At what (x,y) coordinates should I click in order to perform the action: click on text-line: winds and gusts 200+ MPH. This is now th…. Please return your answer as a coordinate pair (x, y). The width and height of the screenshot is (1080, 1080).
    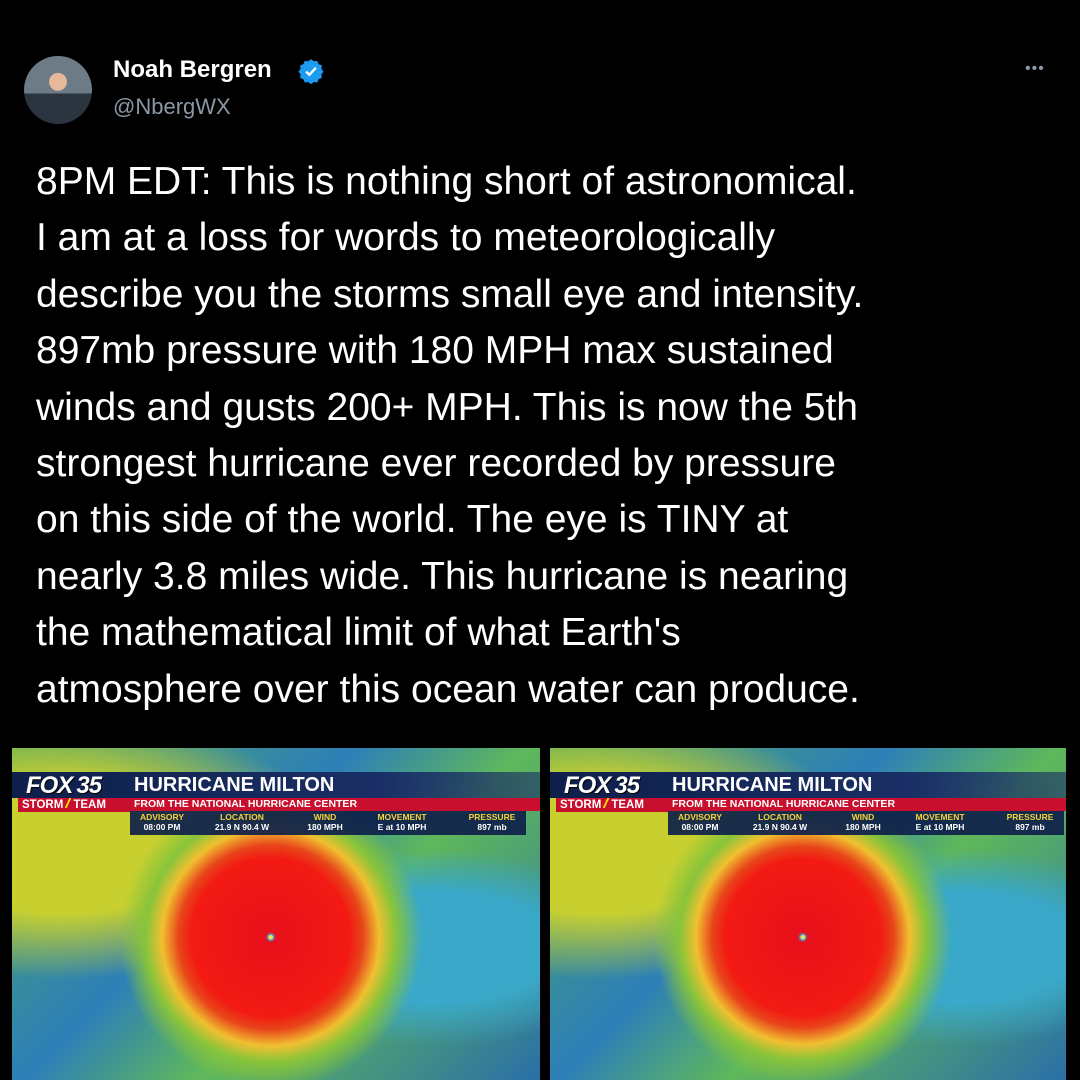
    Looking at the image, I should click on (447, 407).